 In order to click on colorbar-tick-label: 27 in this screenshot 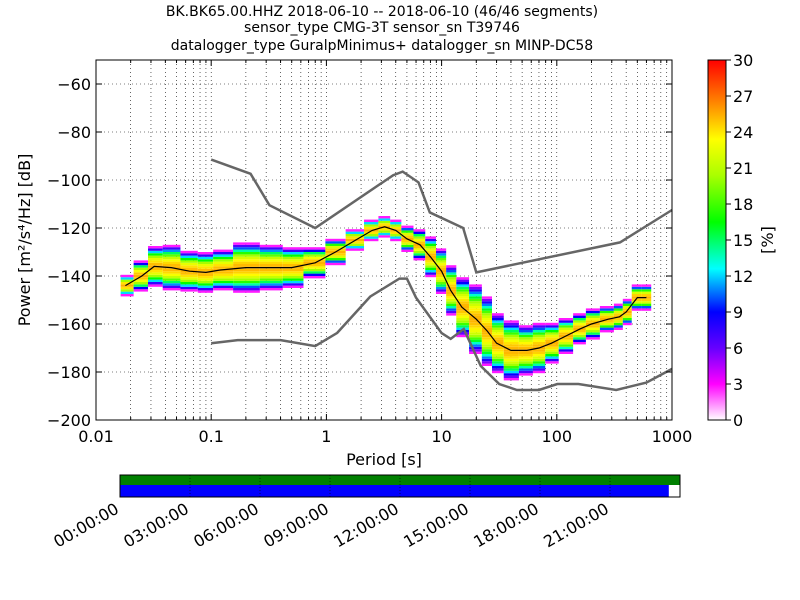, I will do `click(743, 96)`.